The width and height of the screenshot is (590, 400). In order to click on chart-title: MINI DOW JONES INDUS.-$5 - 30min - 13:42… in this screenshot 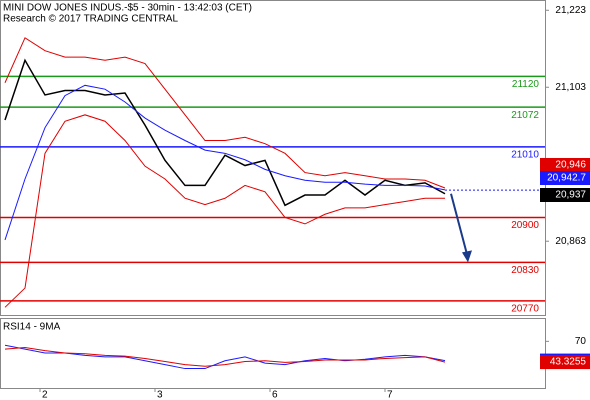, I will do `click(127, 8)`.